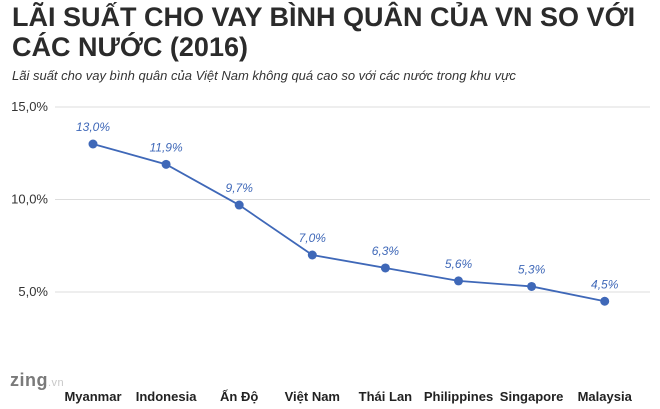 The height and width of the screenshot is (409, 660). What do you see at coordinates (313, 238) in the screenshot?
I see `data-label: 7,0%` at bounding box center [313, 238].